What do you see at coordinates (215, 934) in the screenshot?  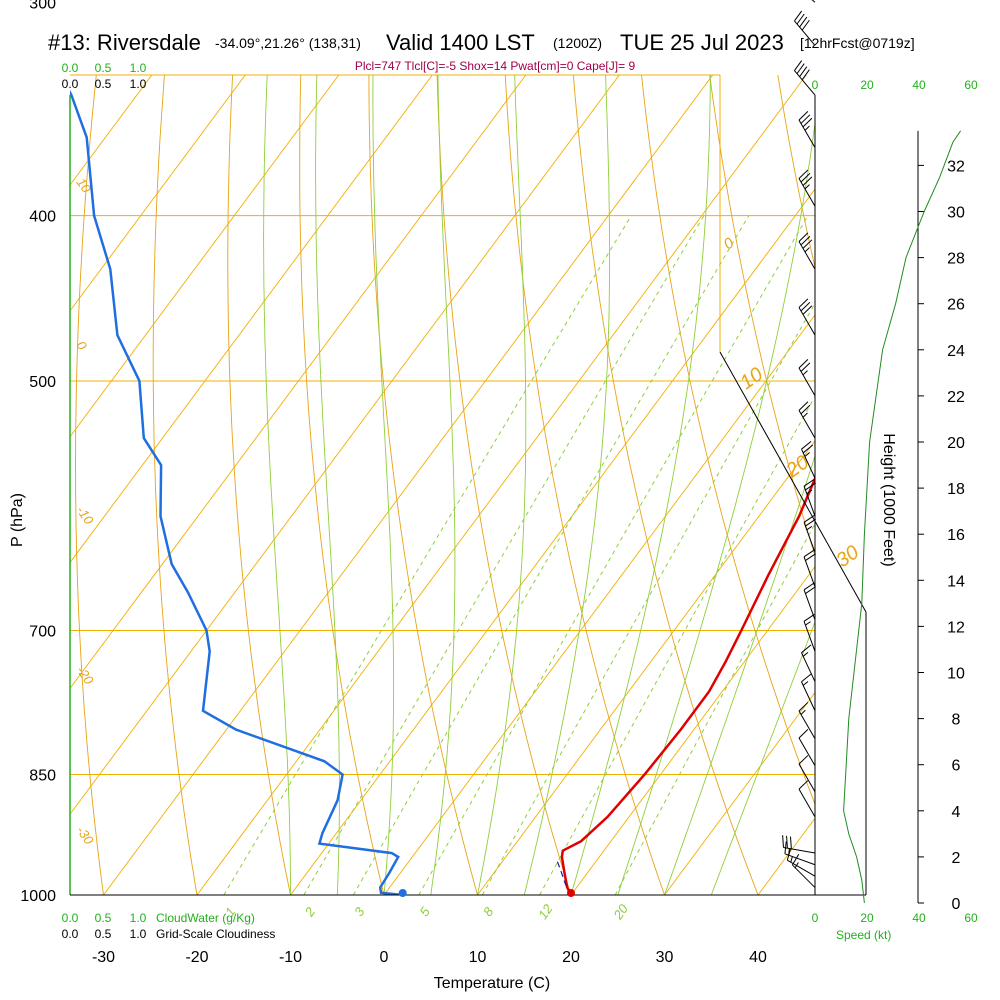 I see `cloudiness-label: Grid-Scale Cloudiness` at bounding box center [215, 934].